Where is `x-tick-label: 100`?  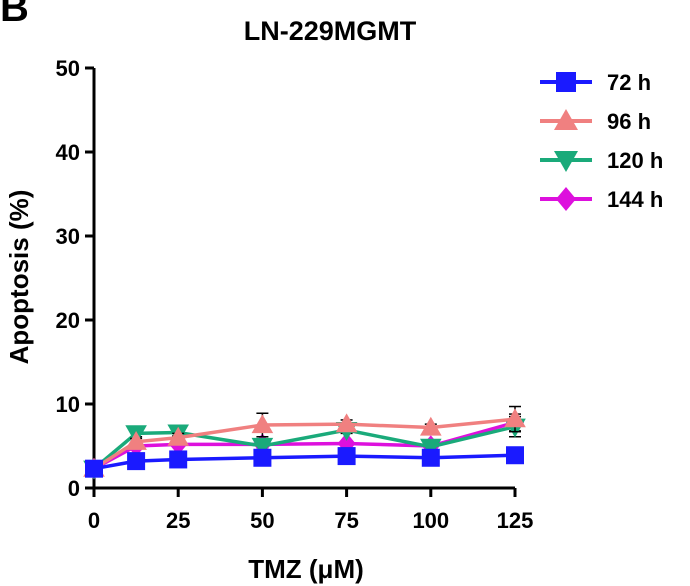 x-tick-label: 100 is located at coordinates (430, 520).